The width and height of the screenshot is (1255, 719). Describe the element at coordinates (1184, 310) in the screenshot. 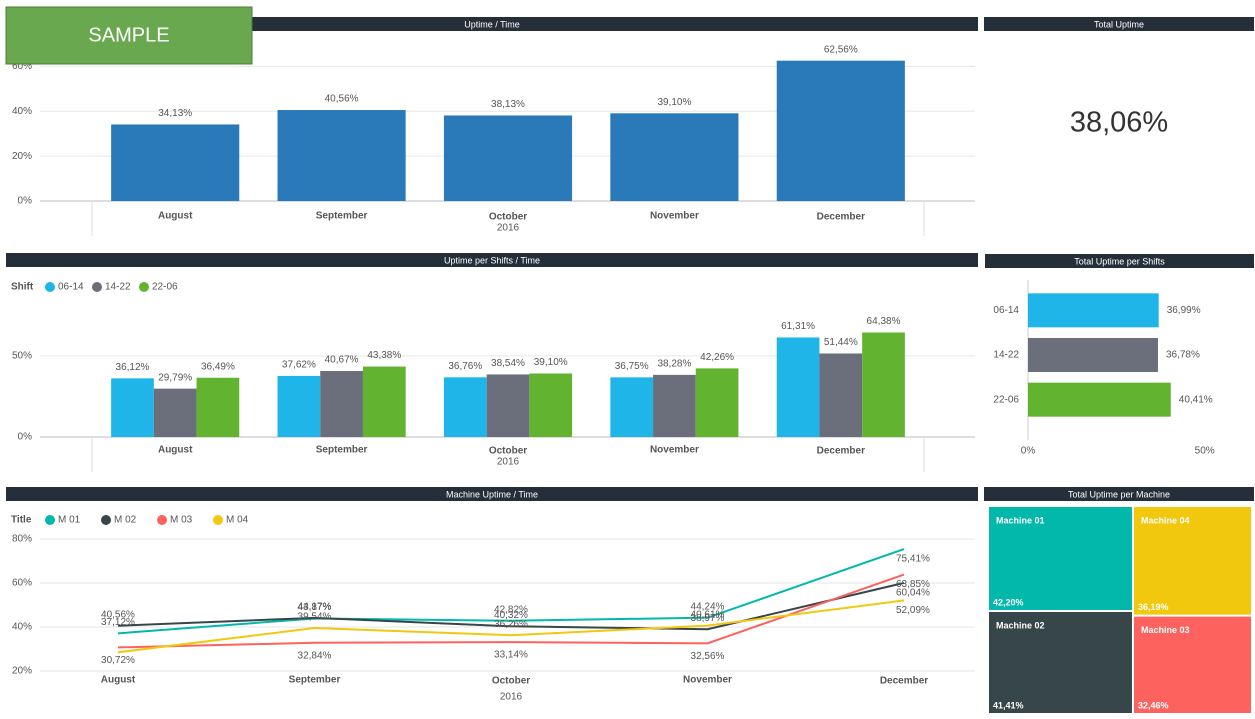

I see `data-label: 36,99%` at that location.